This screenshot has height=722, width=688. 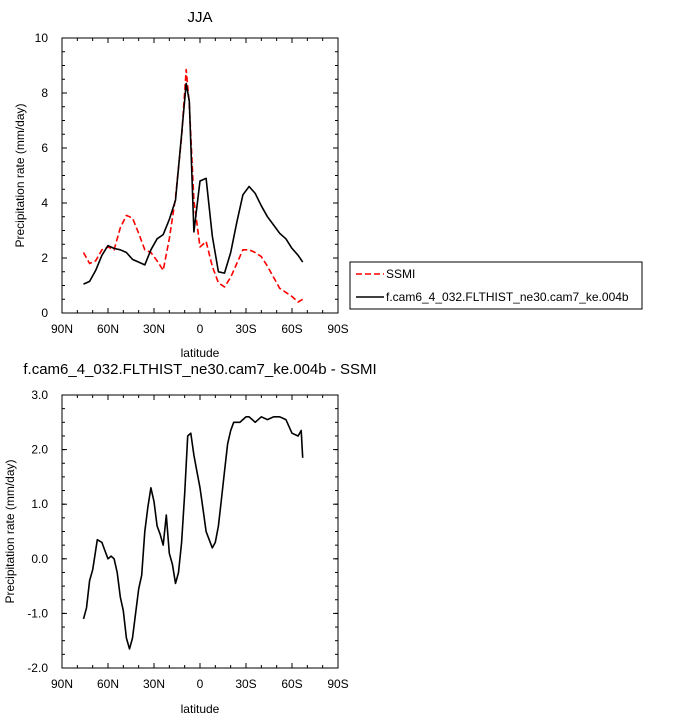 I want to click on y-tick-label: 6, so click(x=44, y=148).